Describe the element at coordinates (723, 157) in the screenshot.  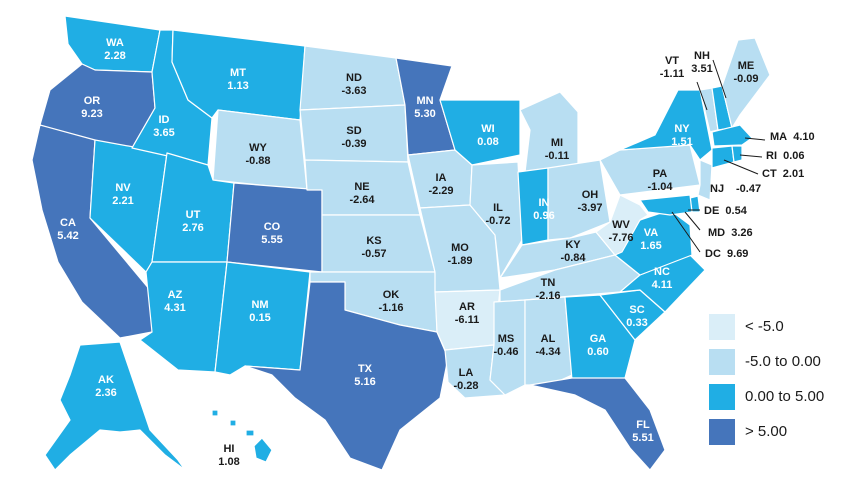
I see `state-CT` at that location.